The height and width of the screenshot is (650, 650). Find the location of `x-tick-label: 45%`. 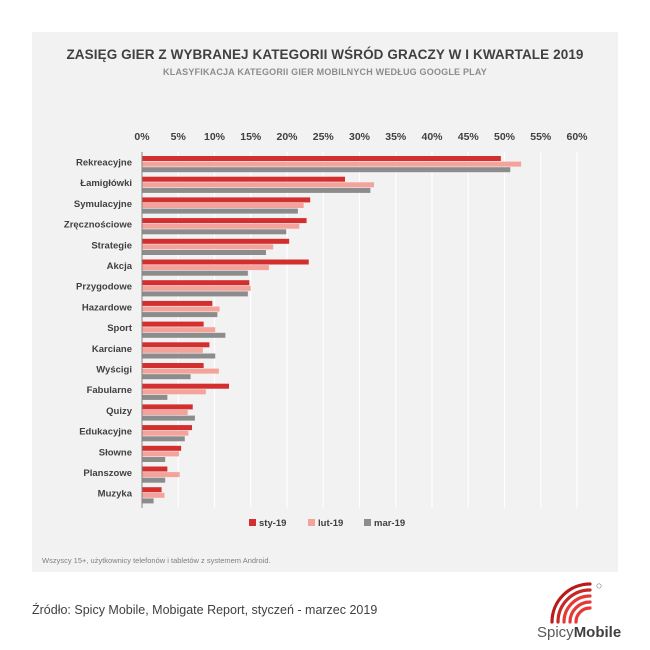

x-tick-label: 45% is located at coordinates (469, 137).